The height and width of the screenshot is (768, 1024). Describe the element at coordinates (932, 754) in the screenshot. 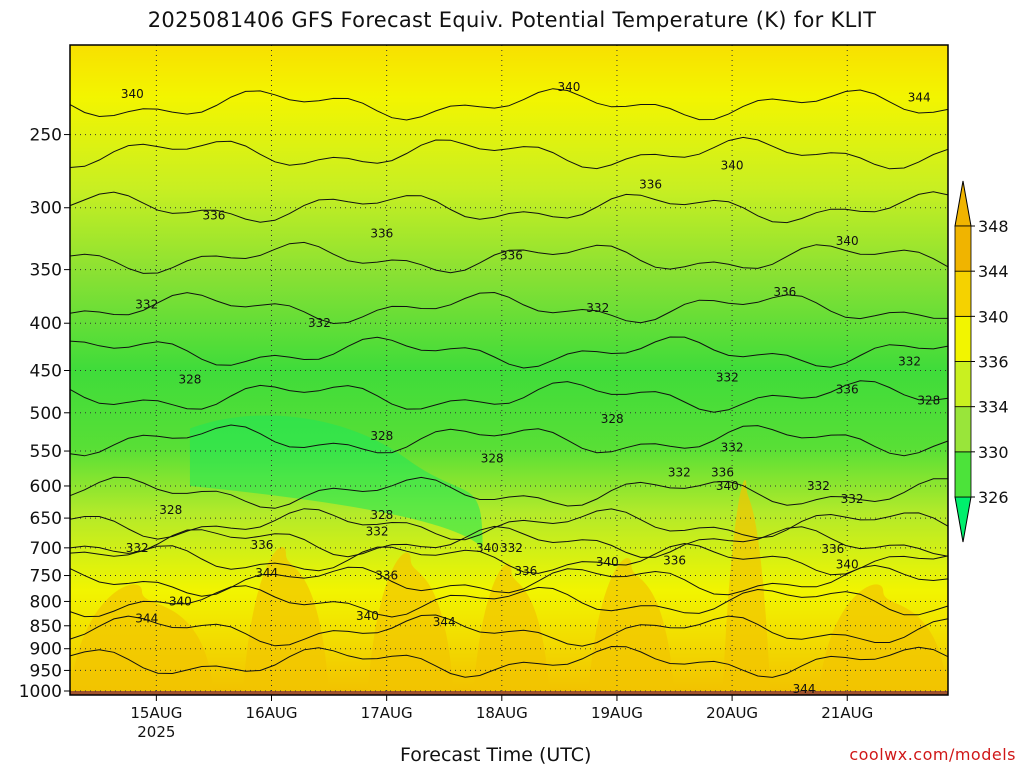

I see `credit-text: coolwx.com/models` at that location.